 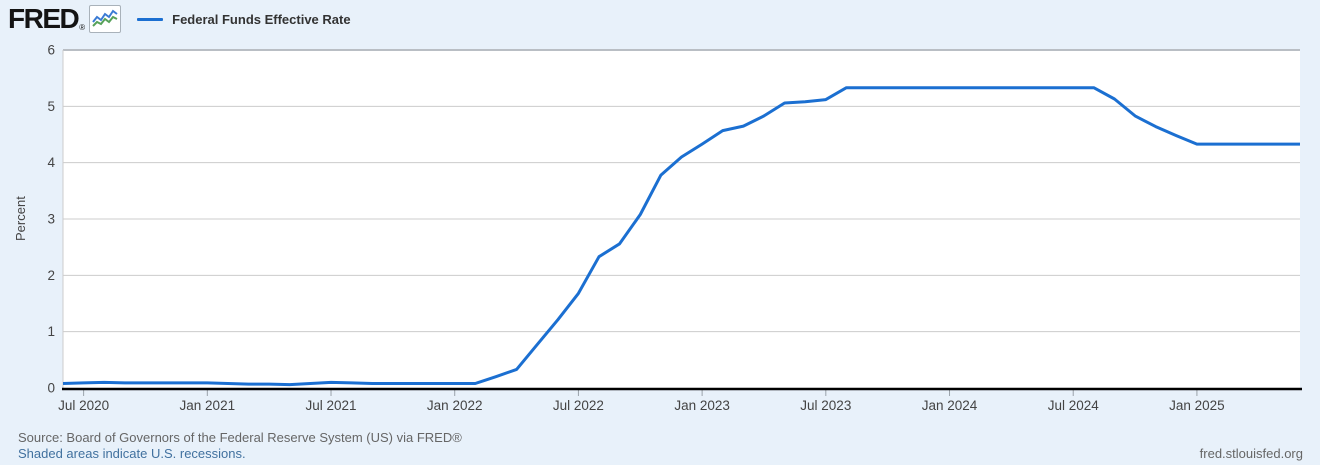 I want to click on fred-logo-text: FRED, so click(x=44, y=18).